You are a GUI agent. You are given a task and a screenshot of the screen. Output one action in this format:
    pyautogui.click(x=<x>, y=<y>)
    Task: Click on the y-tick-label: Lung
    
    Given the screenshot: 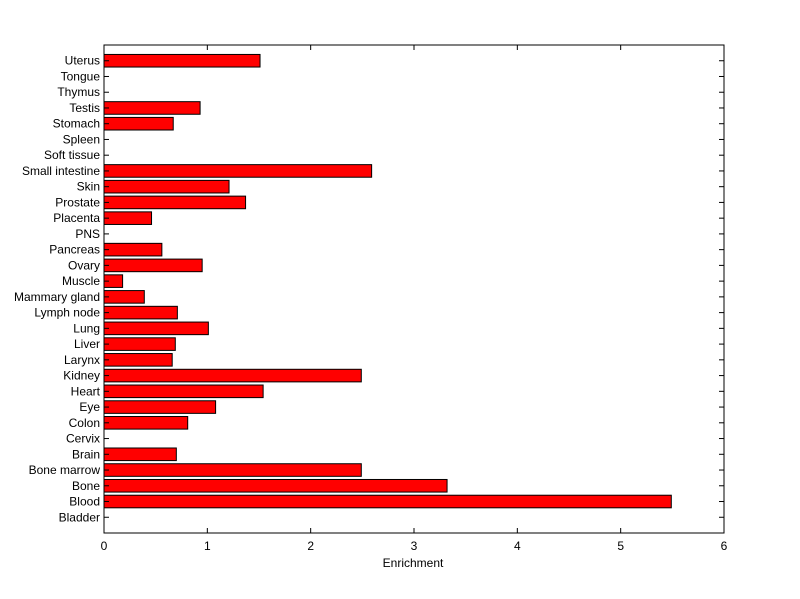 What is the action you would take?
    pyautogui.click(x=86, y=328)
    